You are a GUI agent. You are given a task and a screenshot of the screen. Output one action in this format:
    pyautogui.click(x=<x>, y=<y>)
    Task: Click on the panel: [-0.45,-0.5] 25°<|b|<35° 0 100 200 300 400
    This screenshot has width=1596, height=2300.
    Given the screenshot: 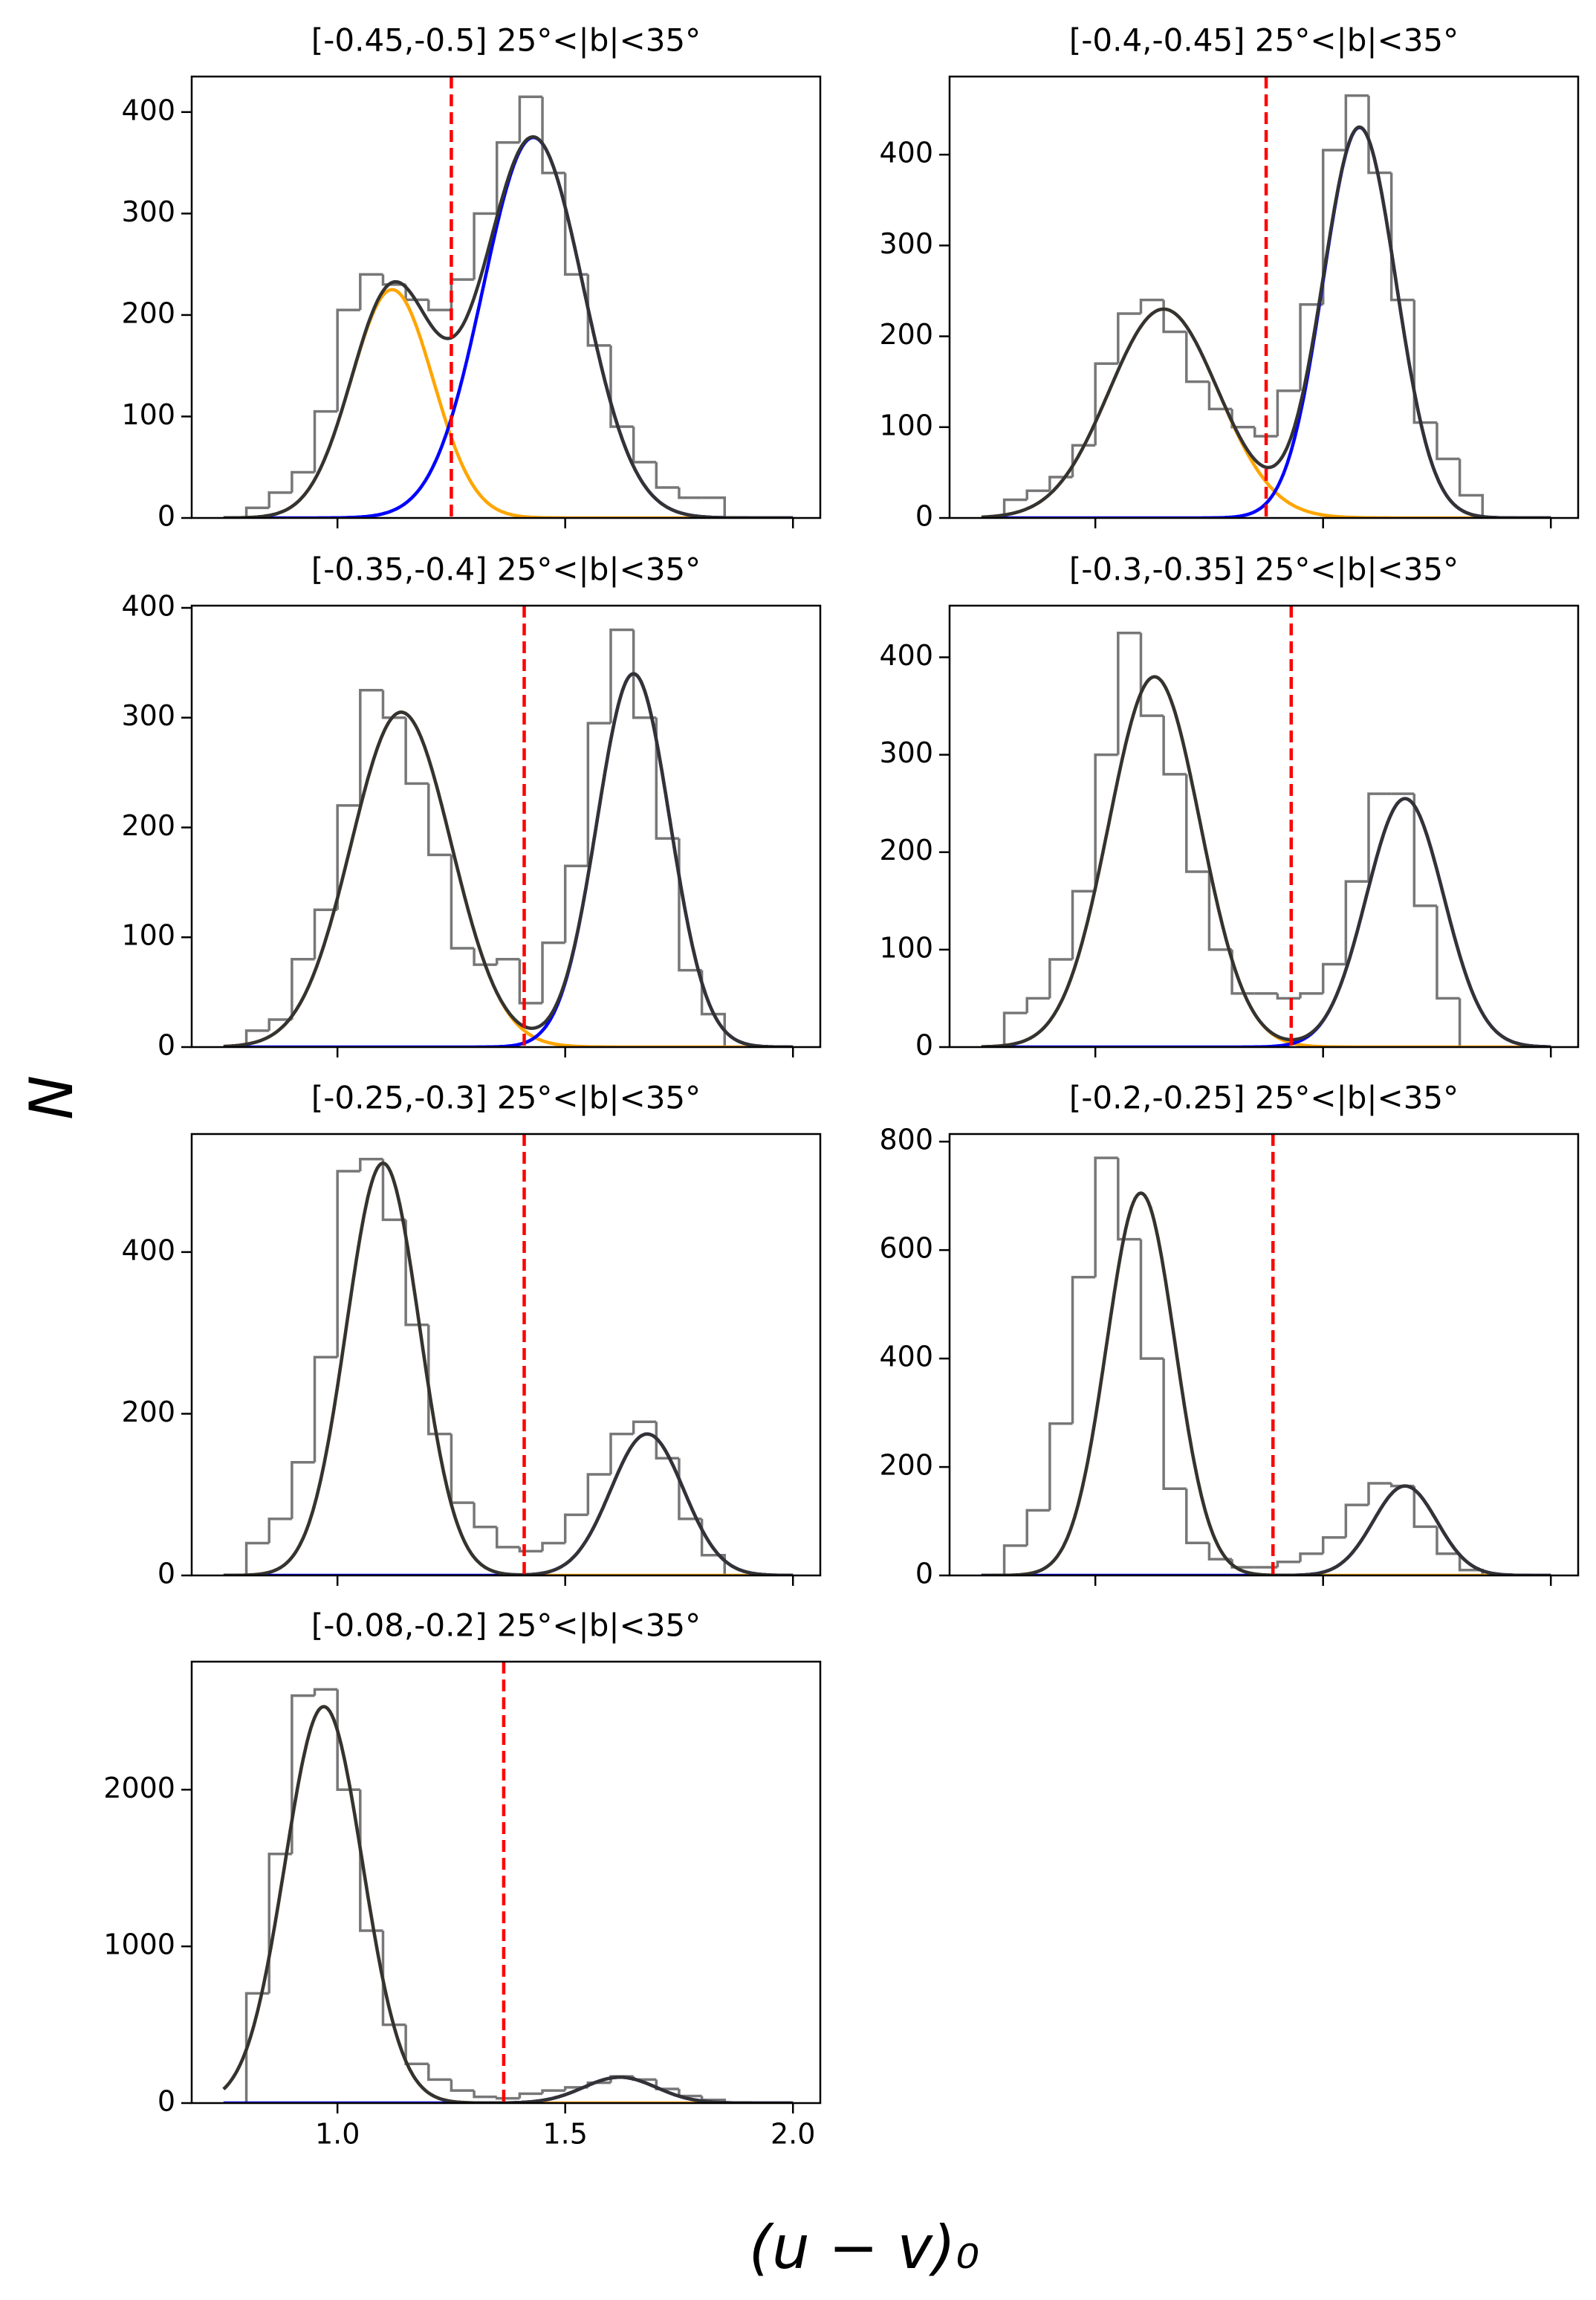 What is the action you would take?
    pyautogui.click(x=472, y=277)
    